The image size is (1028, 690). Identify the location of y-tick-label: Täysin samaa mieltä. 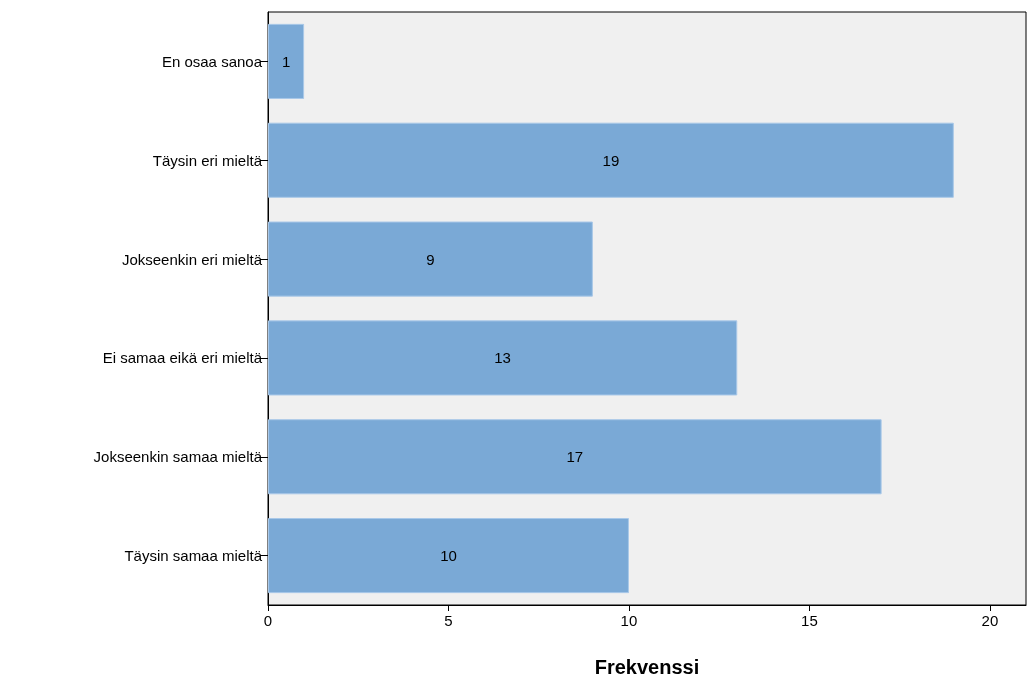
(193, 556).